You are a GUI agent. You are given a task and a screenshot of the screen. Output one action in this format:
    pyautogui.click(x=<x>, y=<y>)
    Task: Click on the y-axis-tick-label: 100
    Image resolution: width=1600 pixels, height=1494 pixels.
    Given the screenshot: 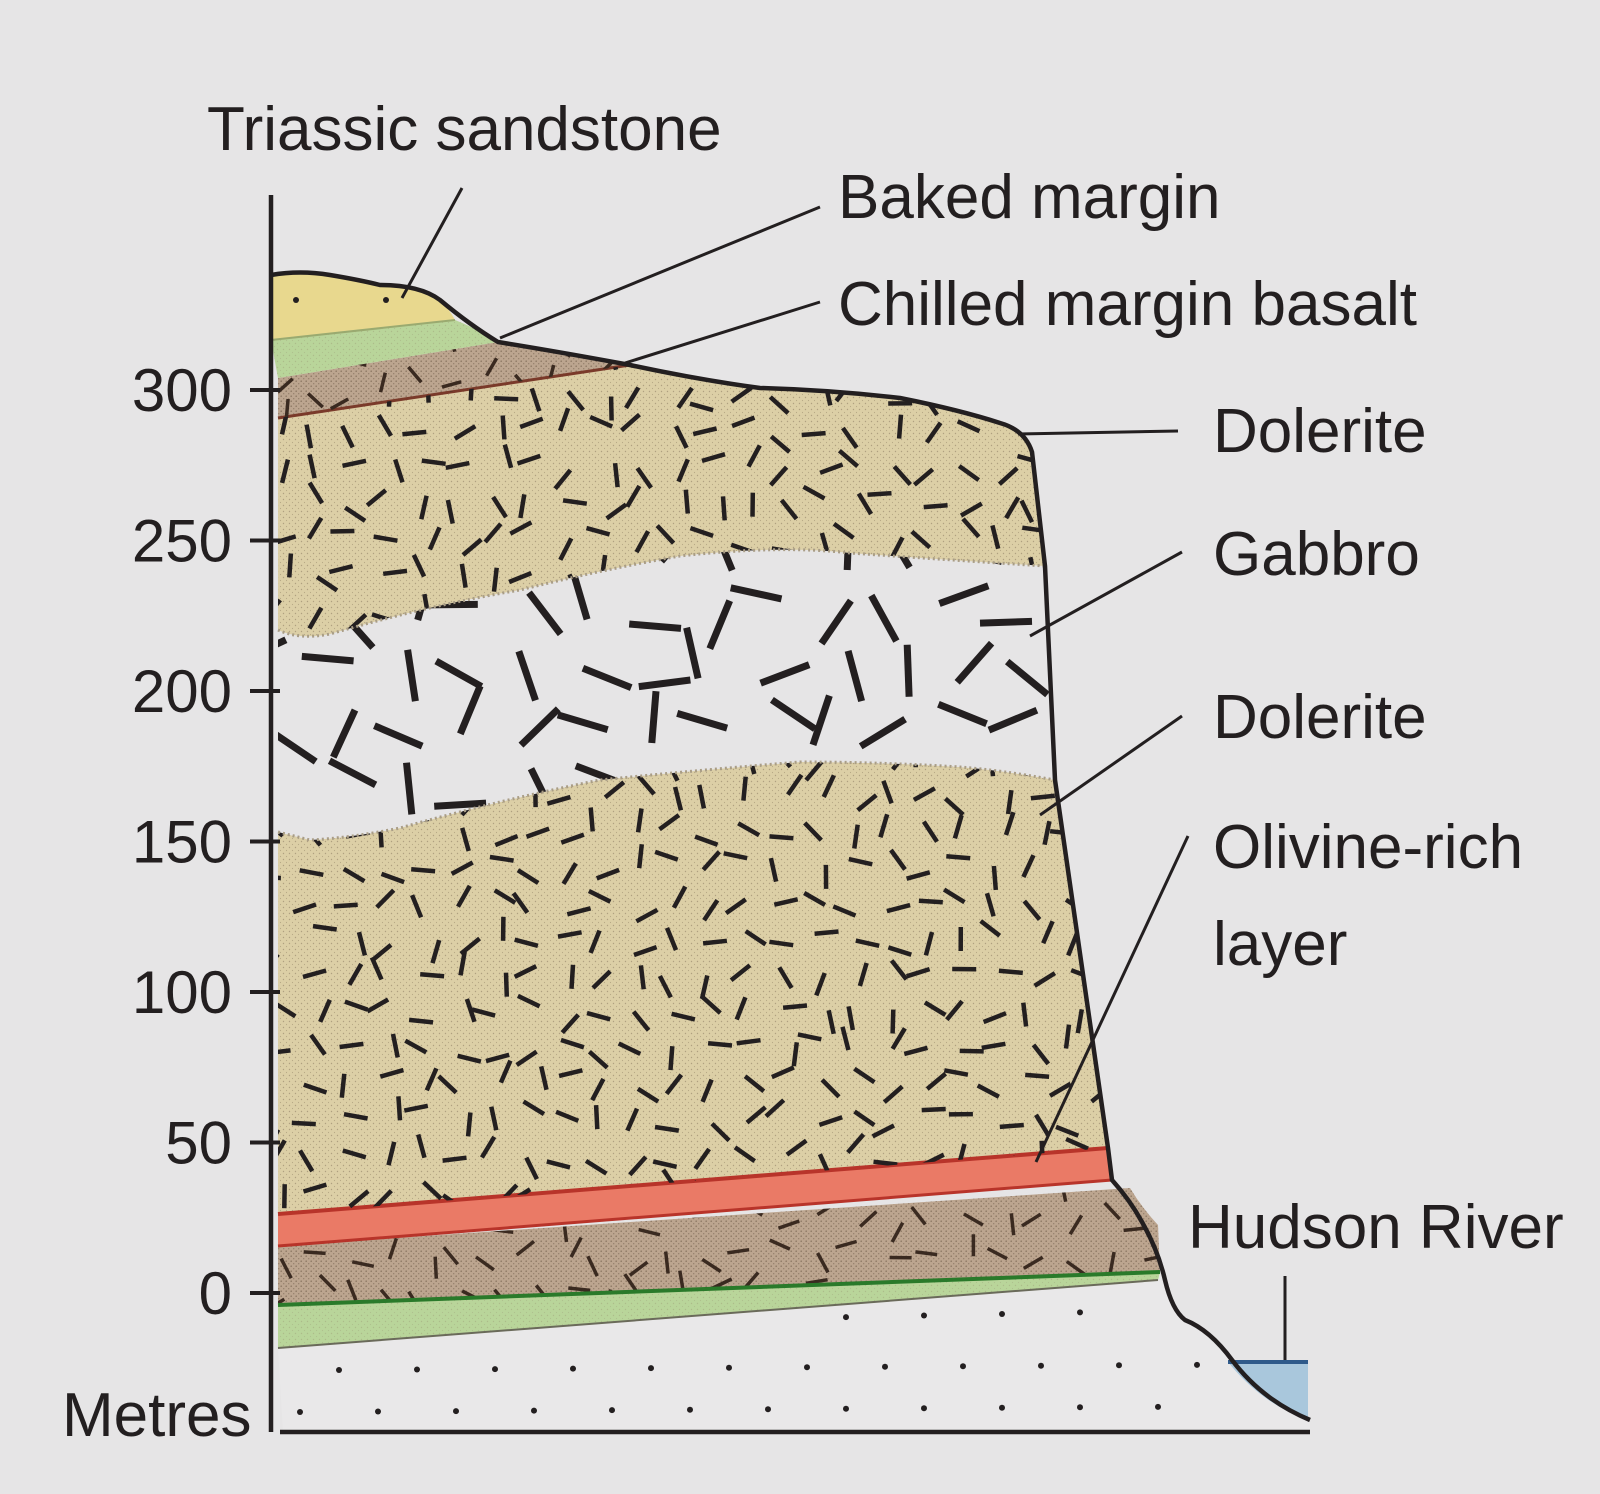 What is the action you would take?
    pyautogui.click(x=182, y=992)
    